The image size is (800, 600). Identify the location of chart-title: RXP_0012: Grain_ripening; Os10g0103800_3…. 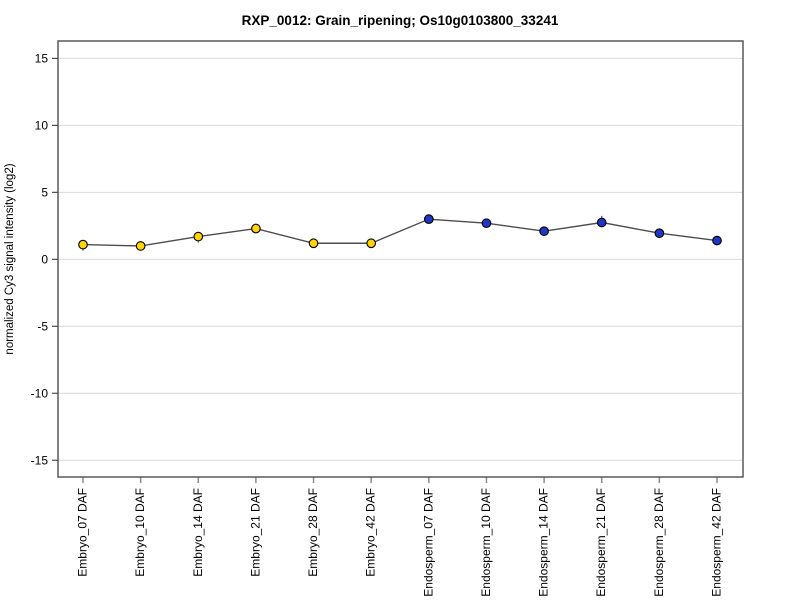
(400, 20).